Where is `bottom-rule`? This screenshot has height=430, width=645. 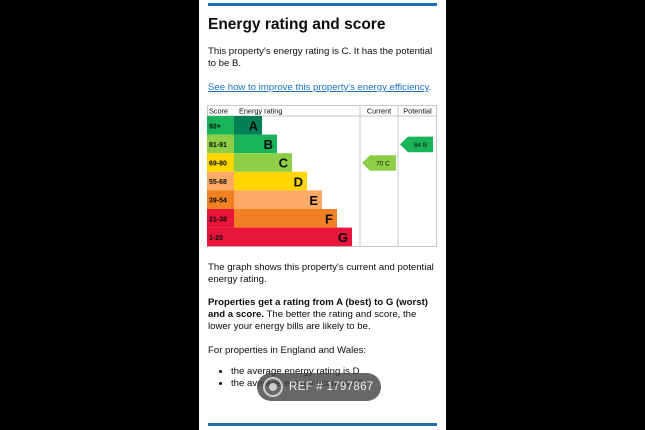
bottom-rule is located at coordinates (322, 424).